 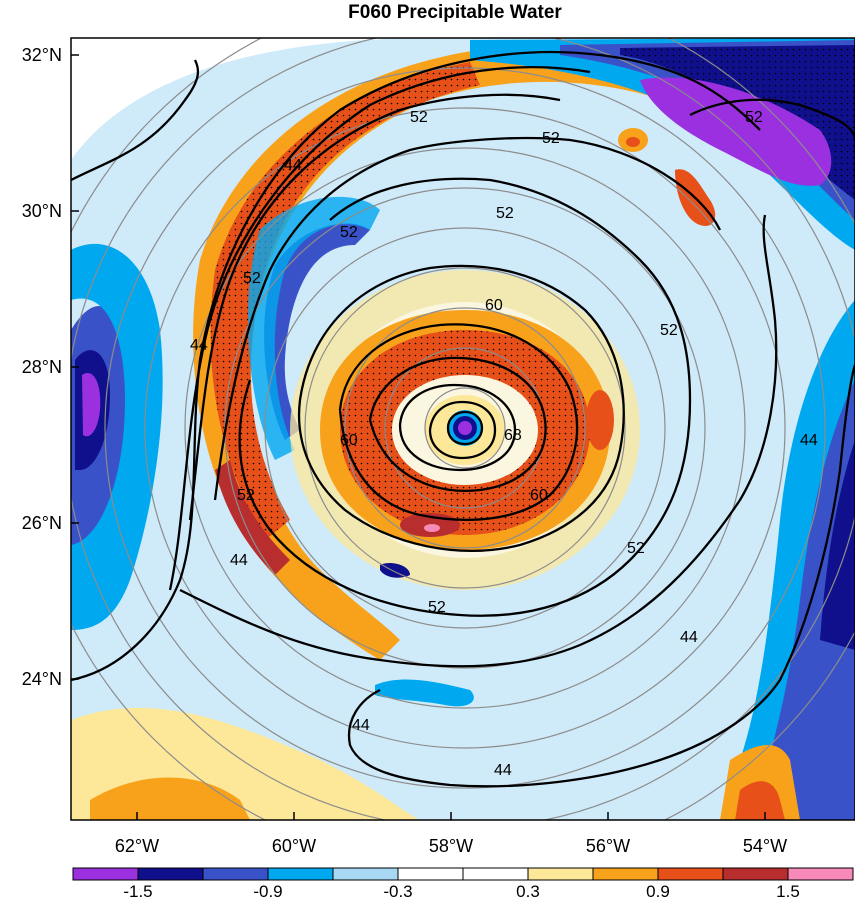 What do you see at coordinates (837, 545) in the screenshot?
I see `shading-navy-east` at bounding box center [837, 545].